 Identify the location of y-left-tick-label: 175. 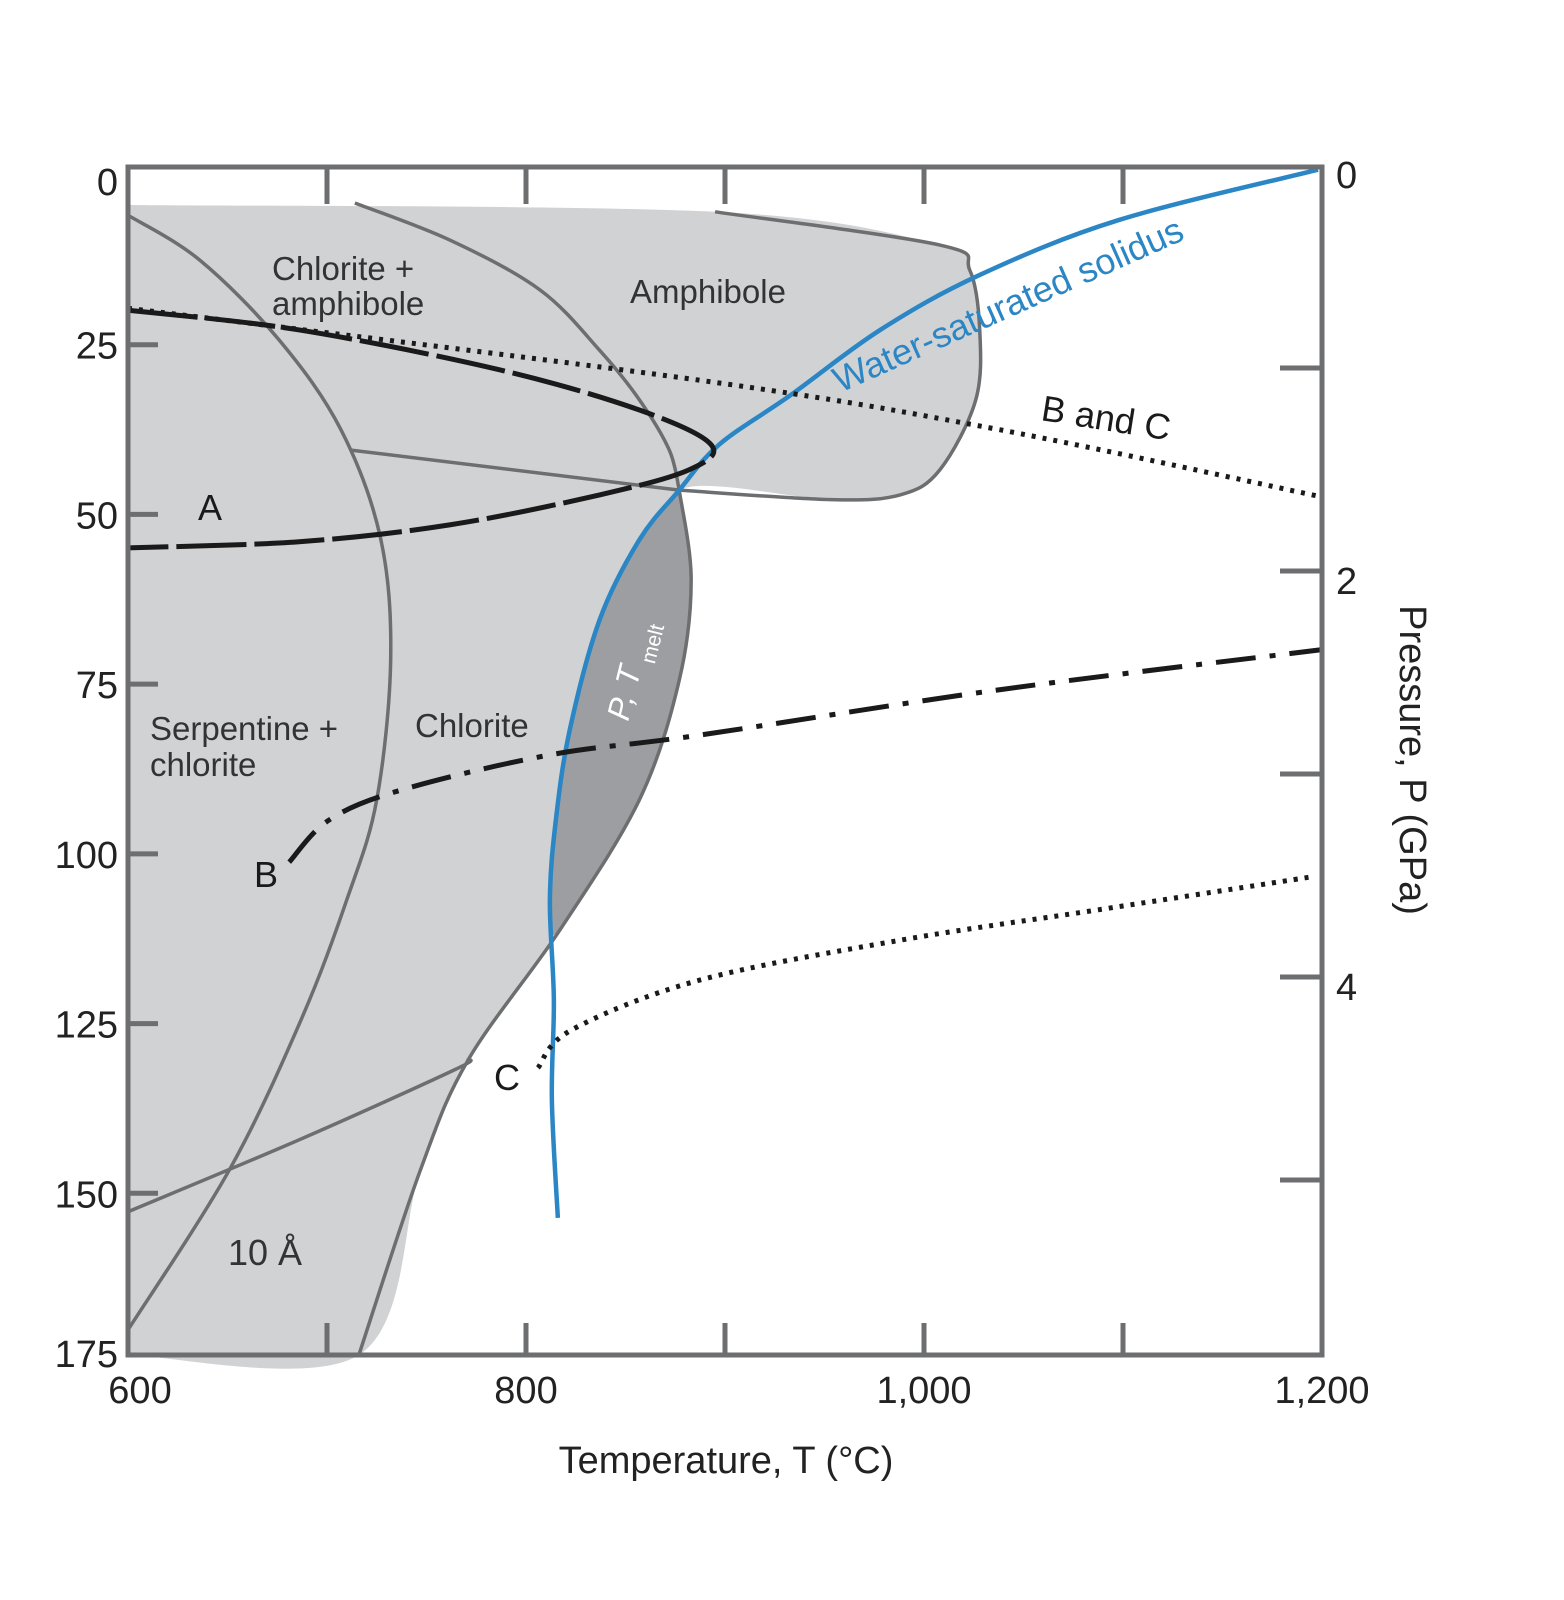
(86, 1355).